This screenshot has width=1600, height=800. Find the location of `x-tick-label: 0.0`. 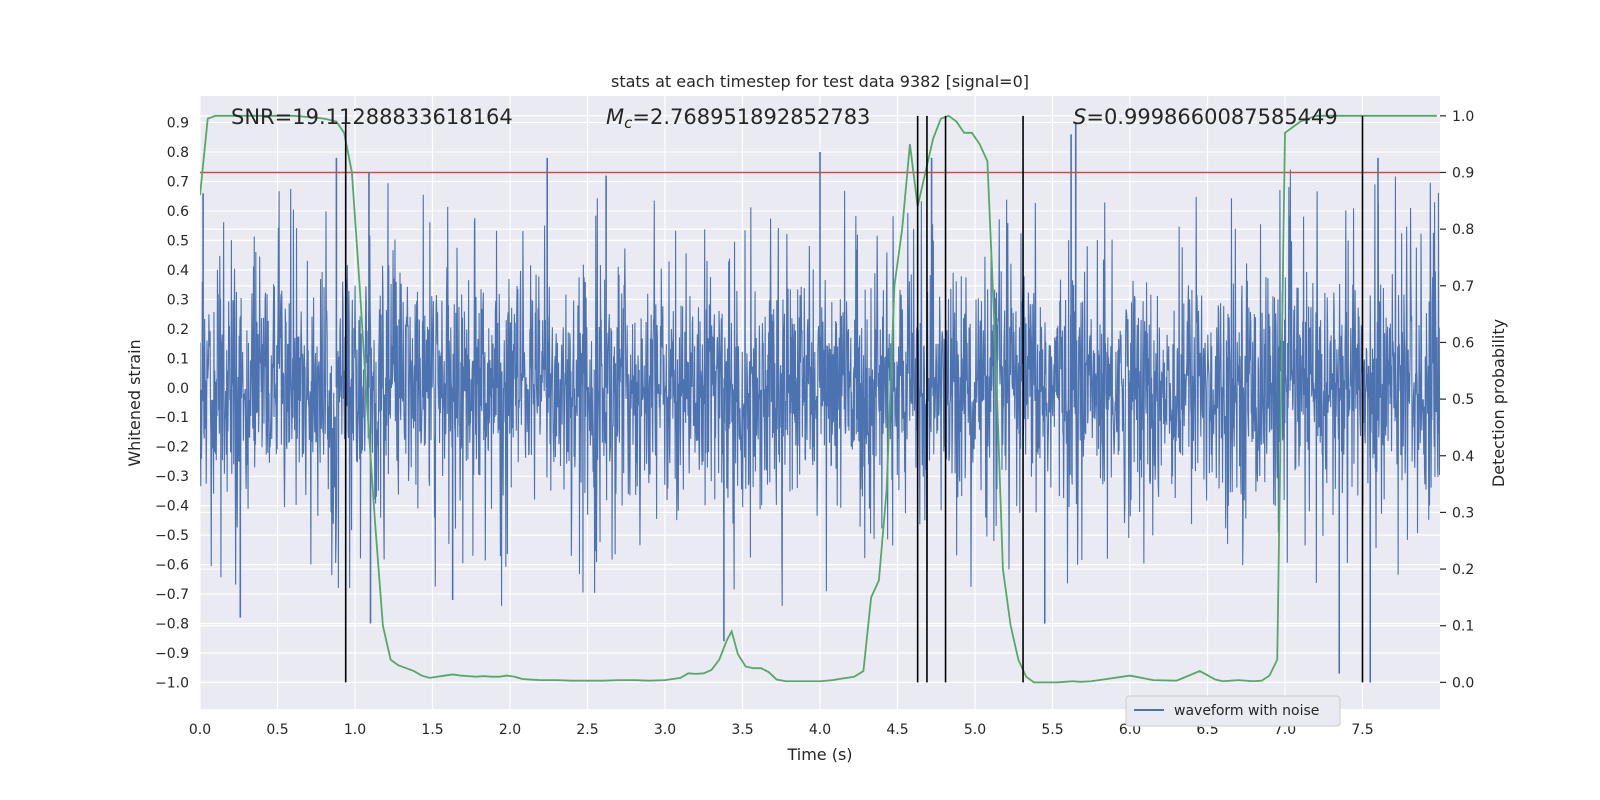

x-tick-label: 0.0 is located at coordinates (200, 730).